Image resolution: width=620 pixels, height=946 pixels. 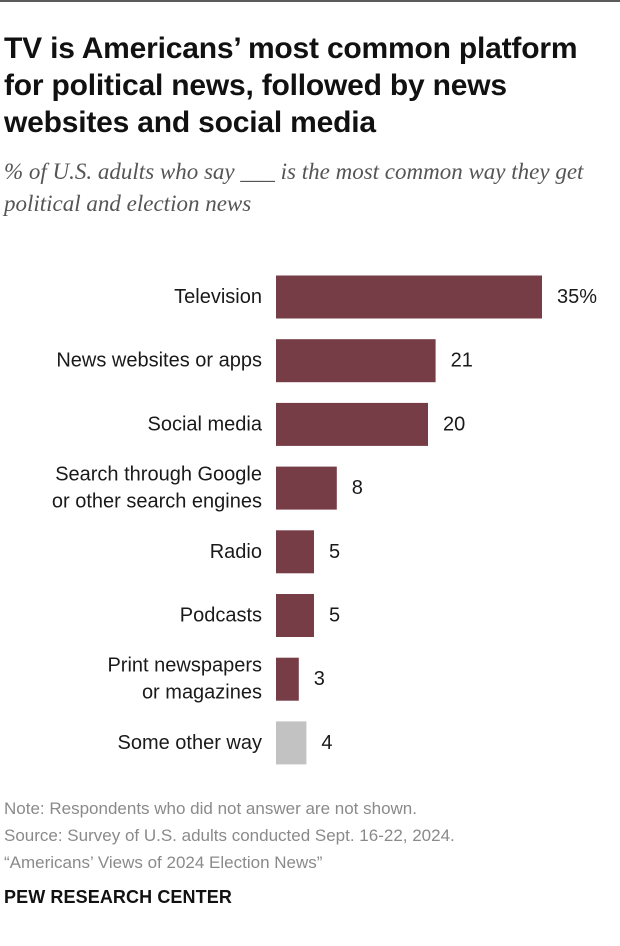 What do you see at coordinates (189, 743) in the screenshot?
I see `category-label: Some other way` at bounding box center [189, 743].